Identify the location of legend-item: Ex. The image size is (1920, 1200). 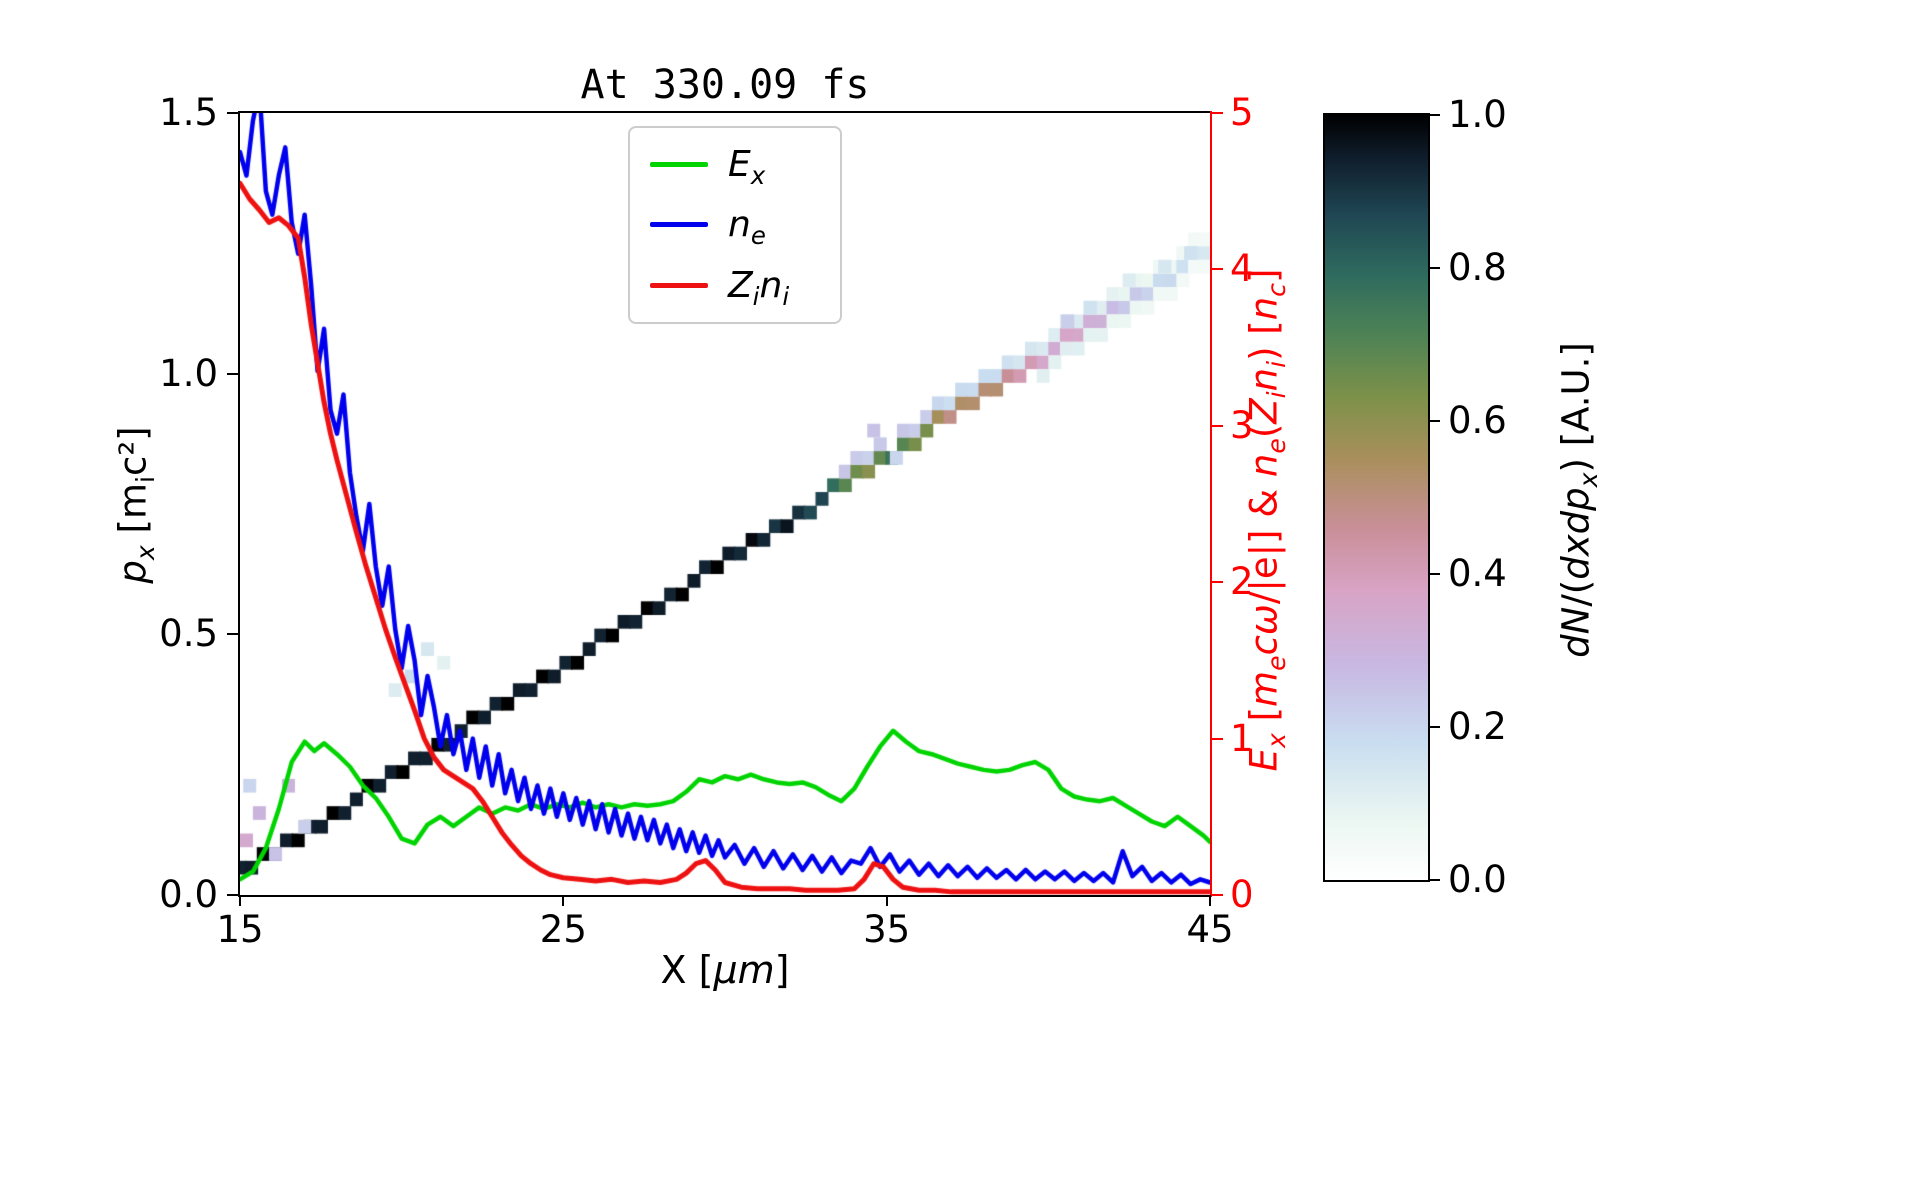
(735, 167).